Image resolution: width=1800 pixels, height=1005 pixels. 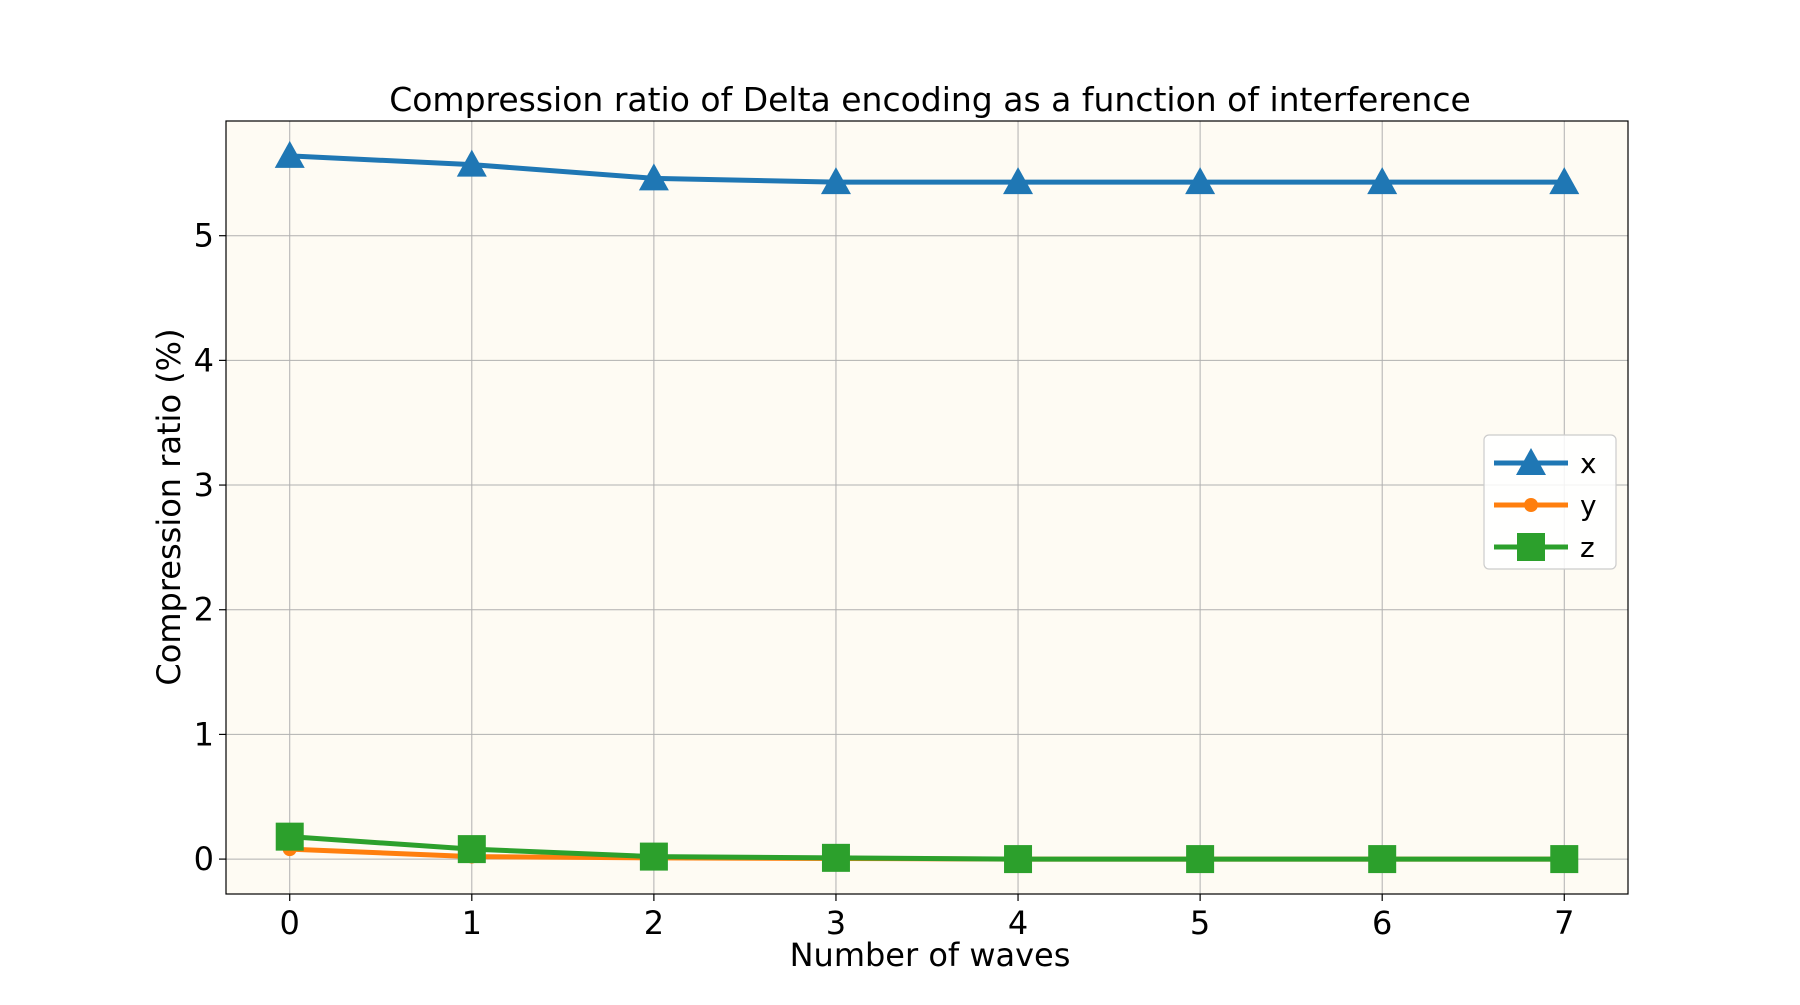 I want to click on y-tick-label: 1, so click(x=204, y=734).